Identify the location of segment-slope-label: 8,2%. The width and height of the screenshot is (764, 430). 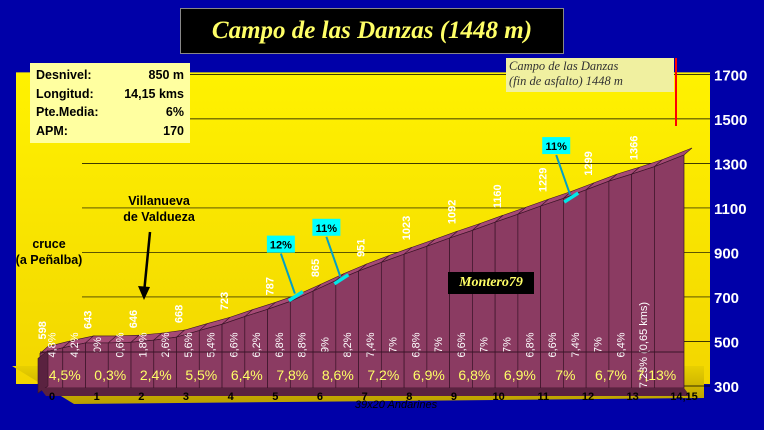
(348, 344).